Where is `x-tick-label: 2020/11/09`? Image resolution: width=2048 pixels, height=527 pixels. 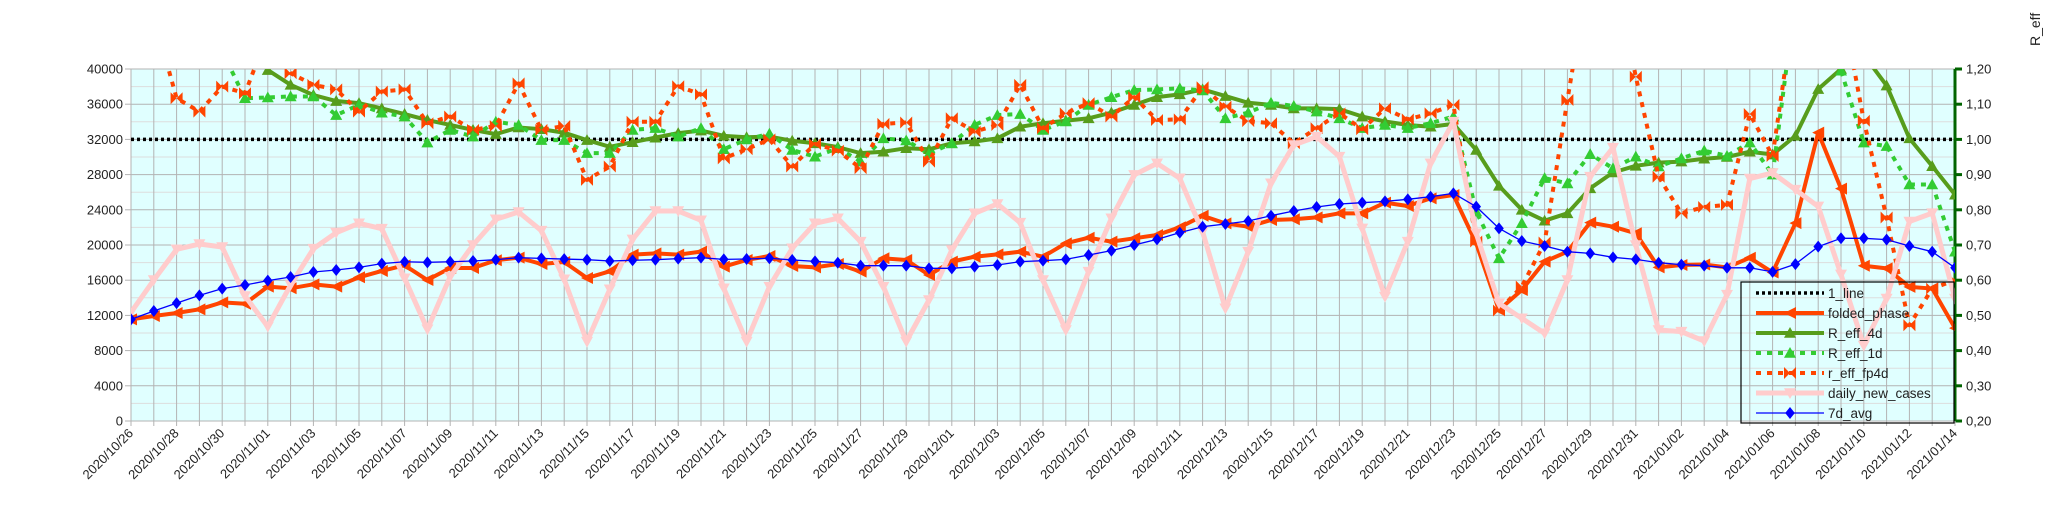 x-tick-label: 2020/11/09 is located at coordinates (427, 454).